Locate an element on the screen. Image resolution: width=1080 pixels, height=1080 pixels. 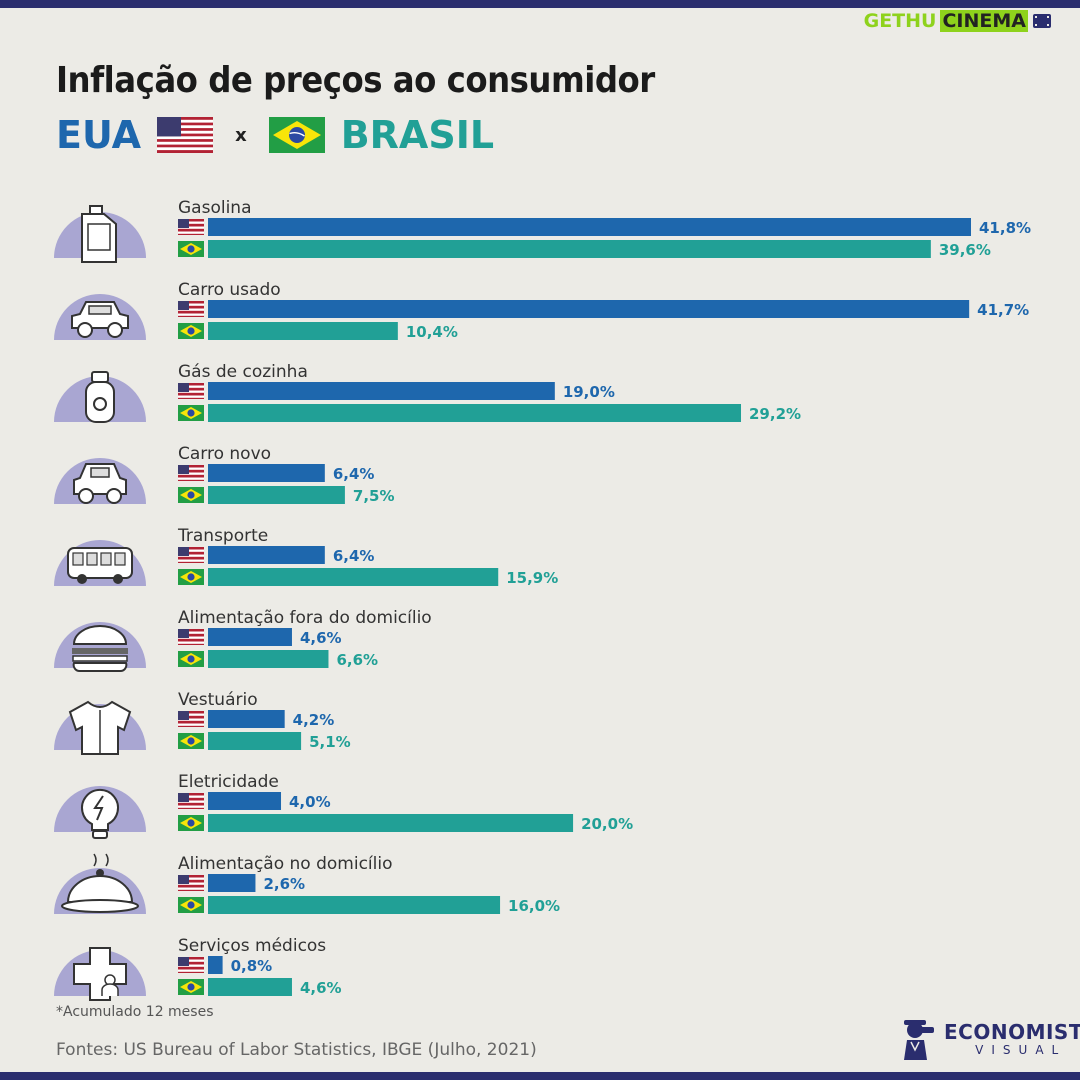
chart-row: Eletricidade 4,0% 20,0% is located at coordinates (343, 805).